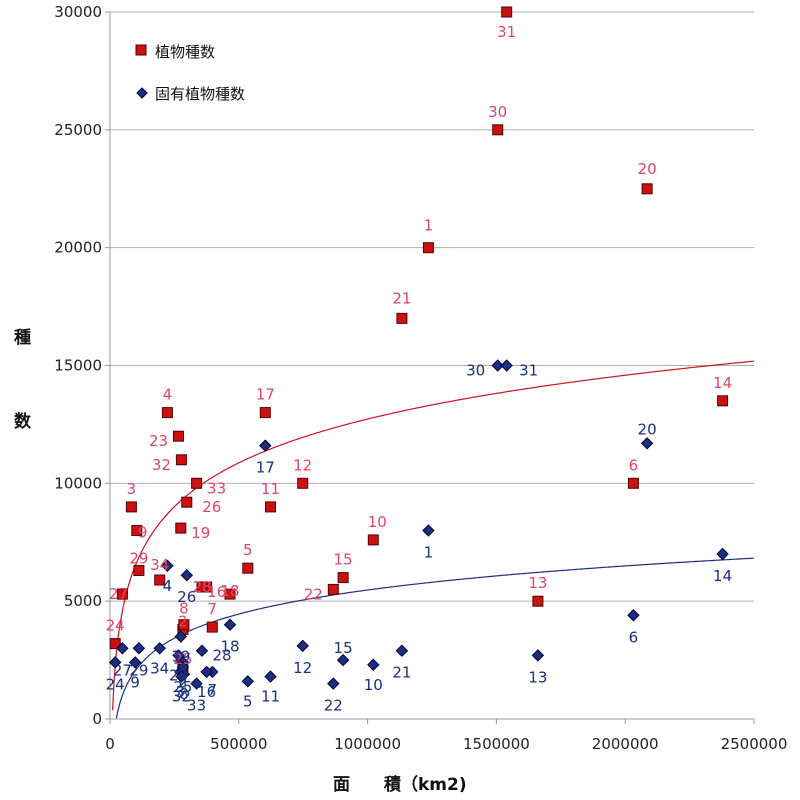 The height and width of the screenshot is (800, 800). What do you see at coordinates (78, 130) in the screenshot?
I see `y-tick-label: 25000` at bounding box center [78, 130].